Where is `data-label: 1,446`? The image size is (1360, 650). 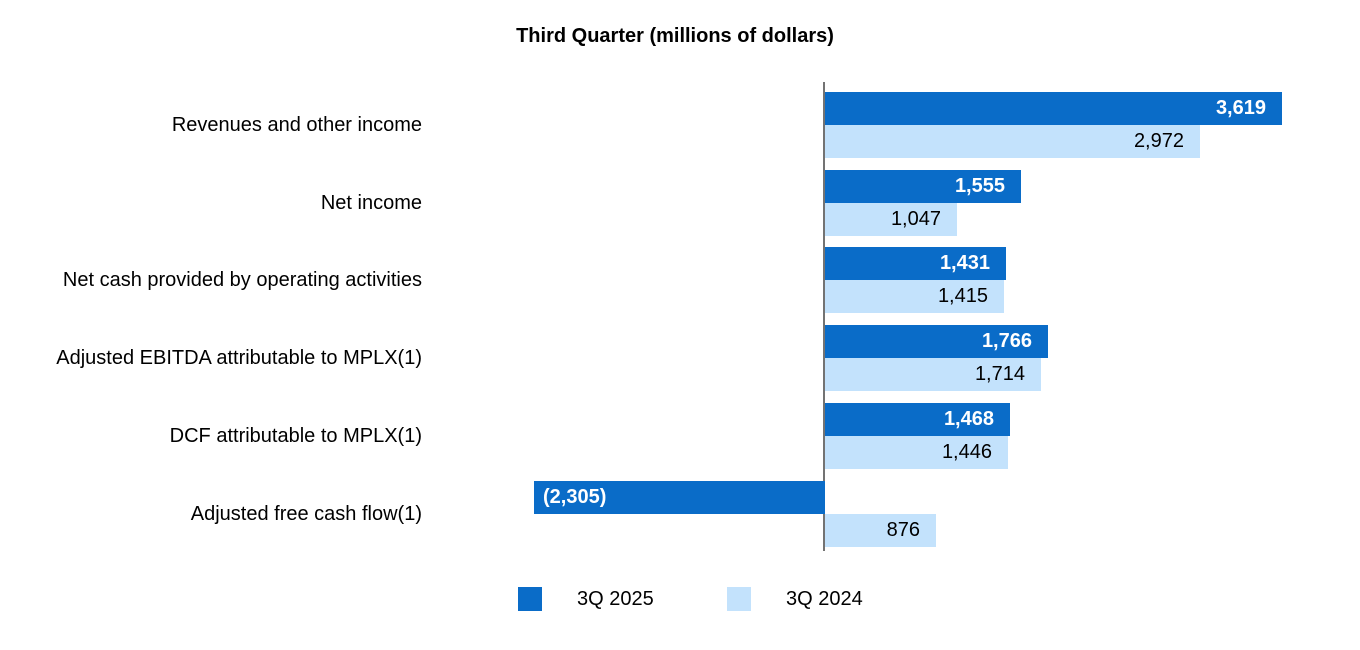 data-label: 1,446 is located at coordinates (966, 452).